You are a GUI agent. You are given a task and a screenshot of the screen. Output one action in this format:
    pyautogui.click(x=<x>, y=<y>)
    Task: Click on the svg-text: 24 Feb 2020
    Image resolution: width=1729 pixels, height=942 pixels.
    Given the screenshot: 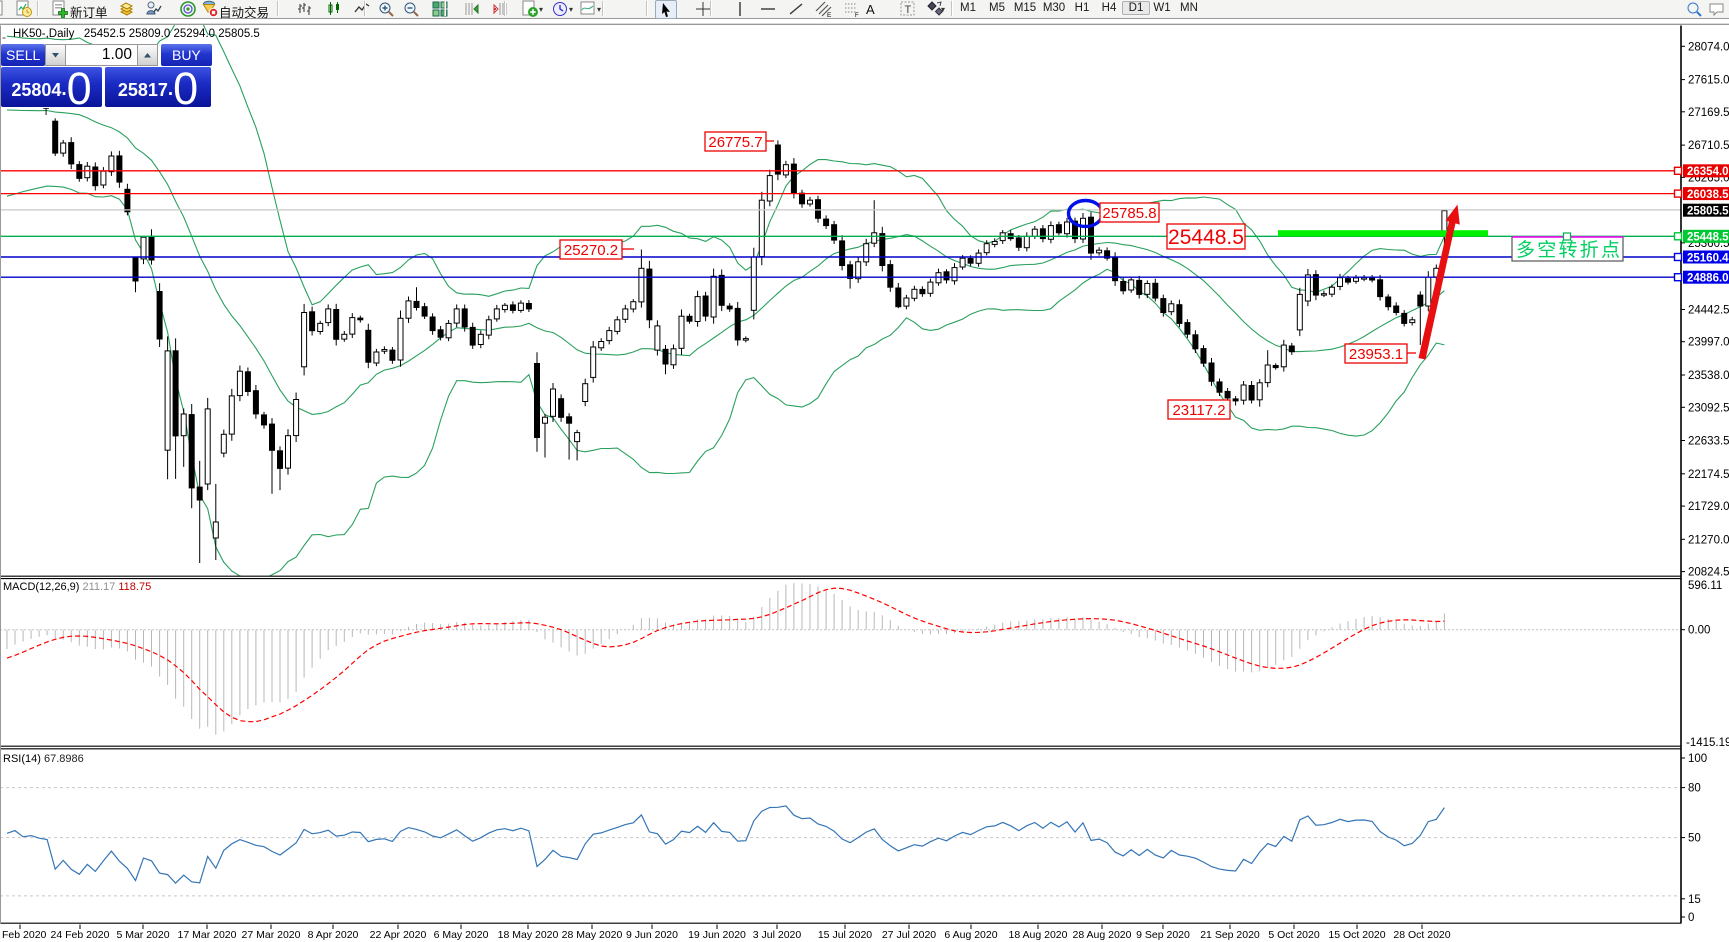 What is the action you would take?
    pyautogui.click(x=80, y=935)
    